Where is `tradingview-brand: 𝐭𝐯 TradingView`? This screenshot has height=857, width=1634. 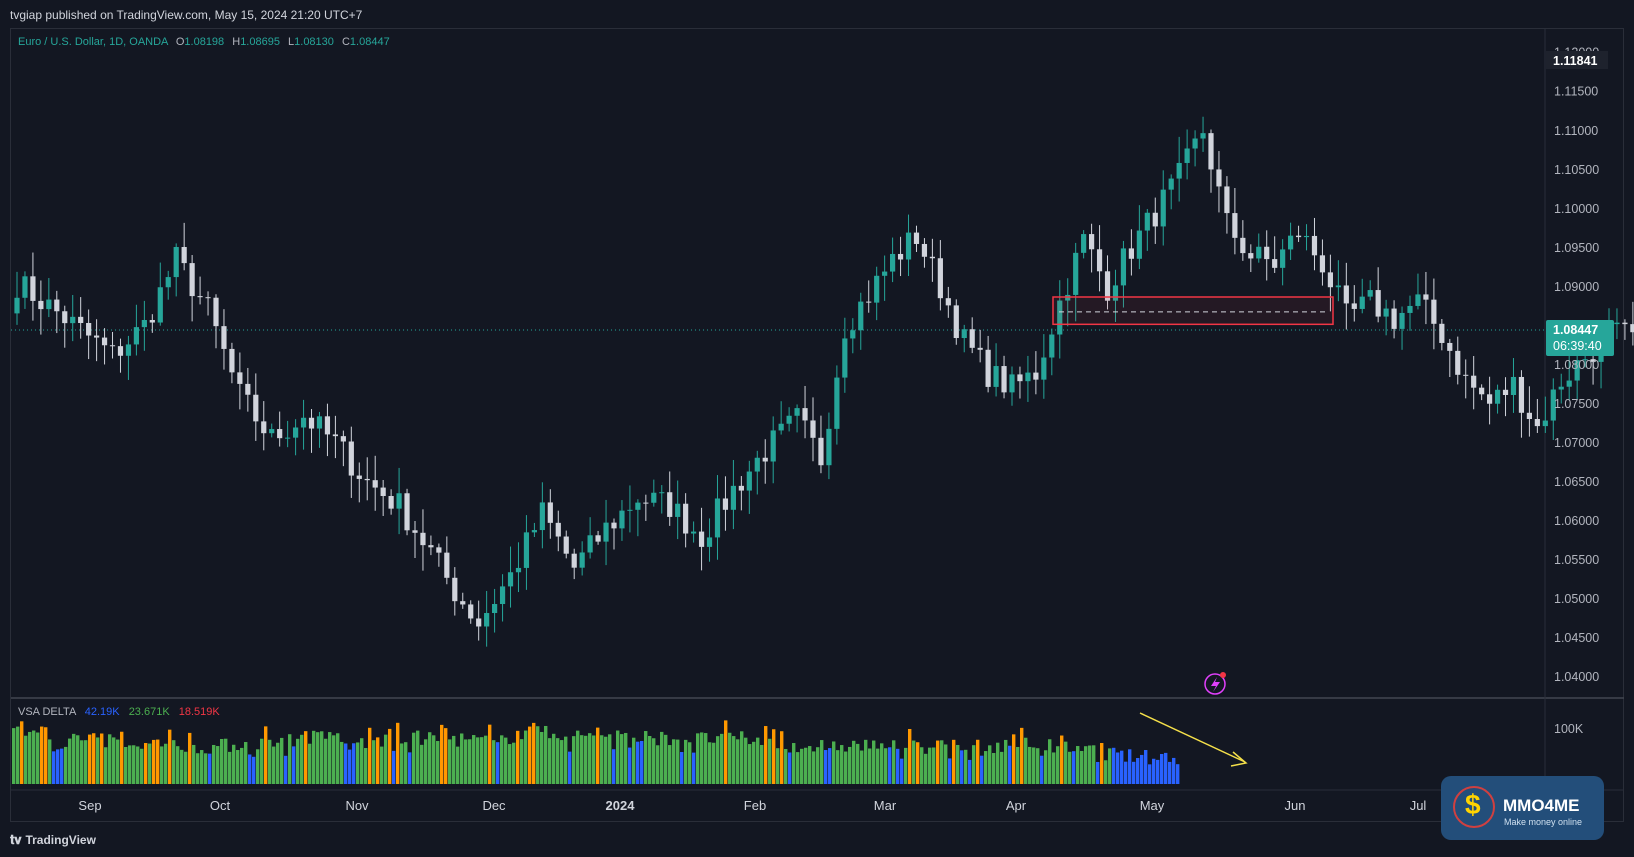
tradingview-brand: 𝐭𝐯 TradingView is located at coordinates (53, 840).